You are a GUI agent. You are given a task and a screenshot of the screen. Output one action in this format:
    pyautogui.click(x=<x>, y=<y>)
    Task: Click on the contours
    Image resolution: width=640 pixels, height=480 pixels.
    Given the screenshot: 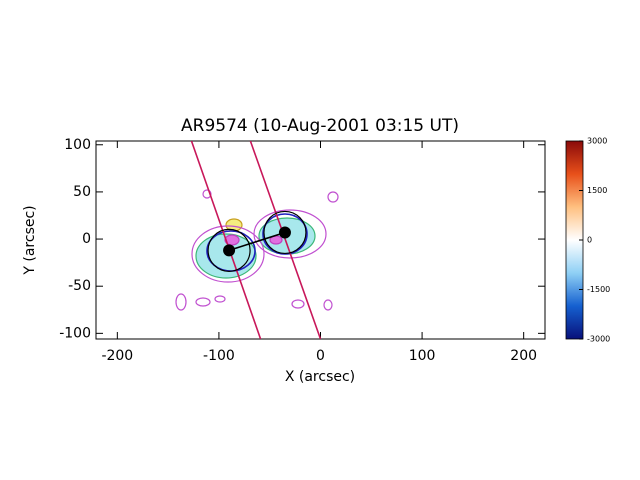 What is the action you would take?
    pyautogui.click(x=257, y=250)
    